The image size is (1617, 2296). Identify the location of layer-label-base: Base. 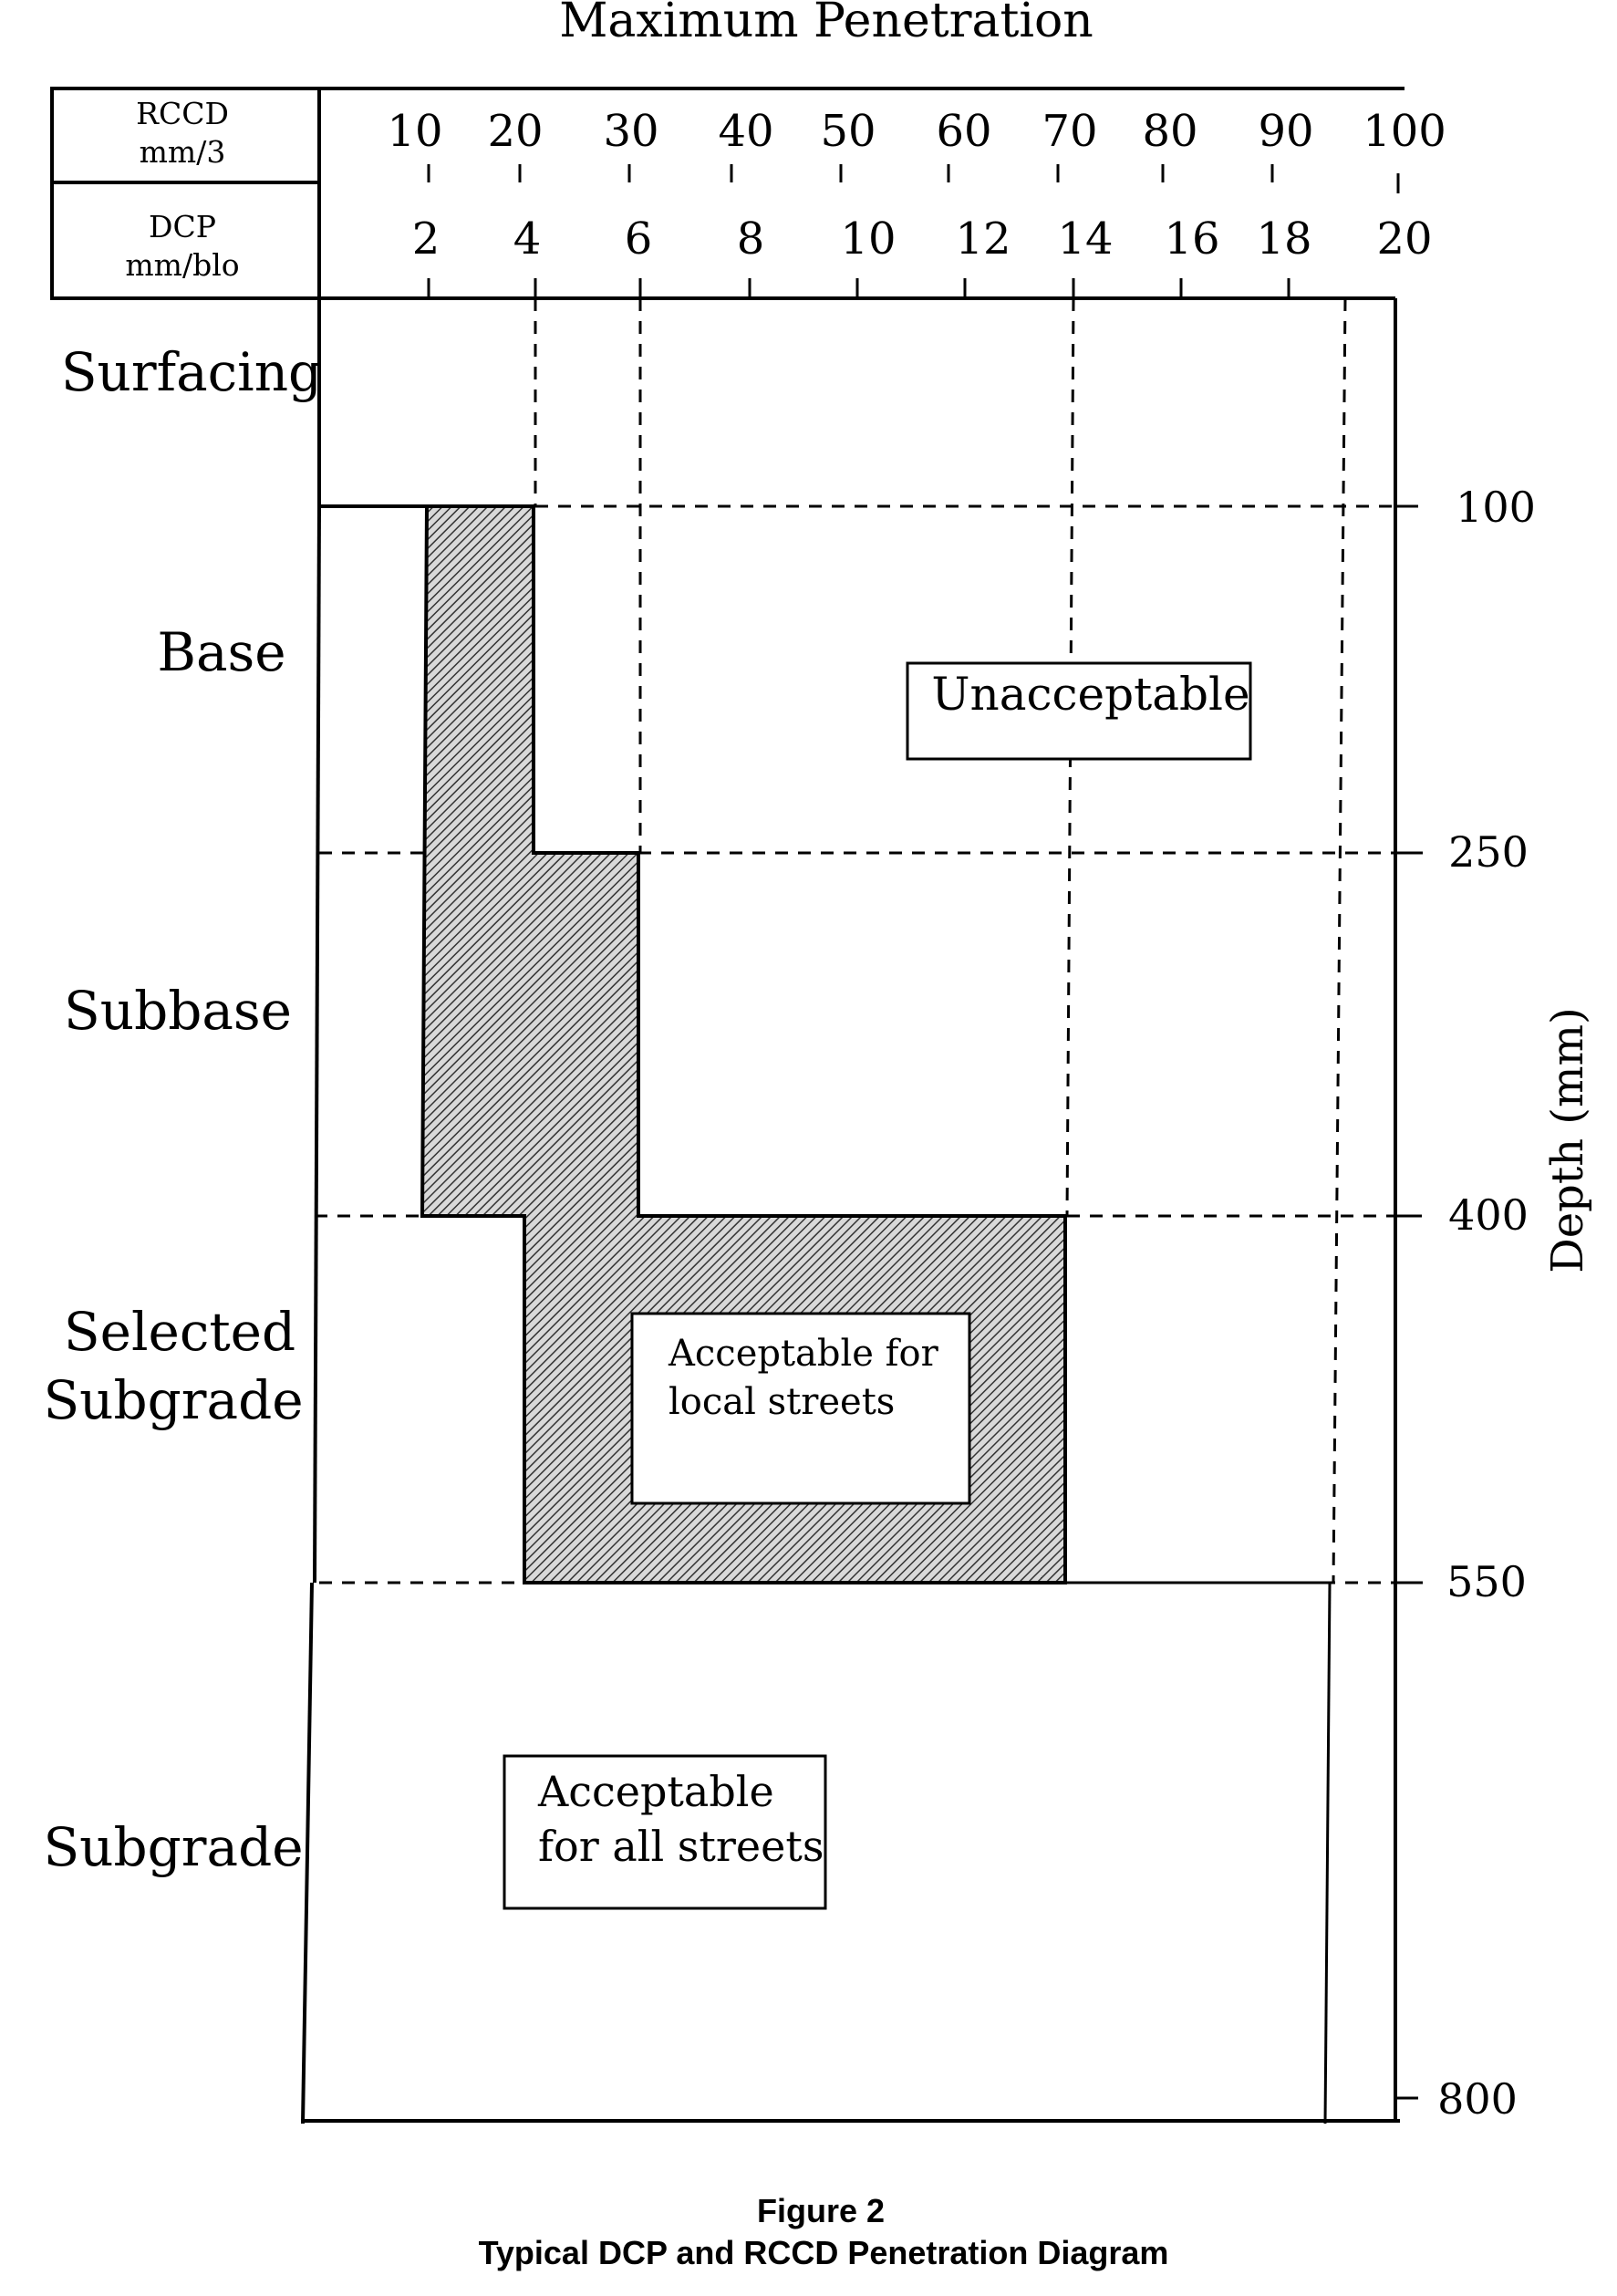
(221, 652).